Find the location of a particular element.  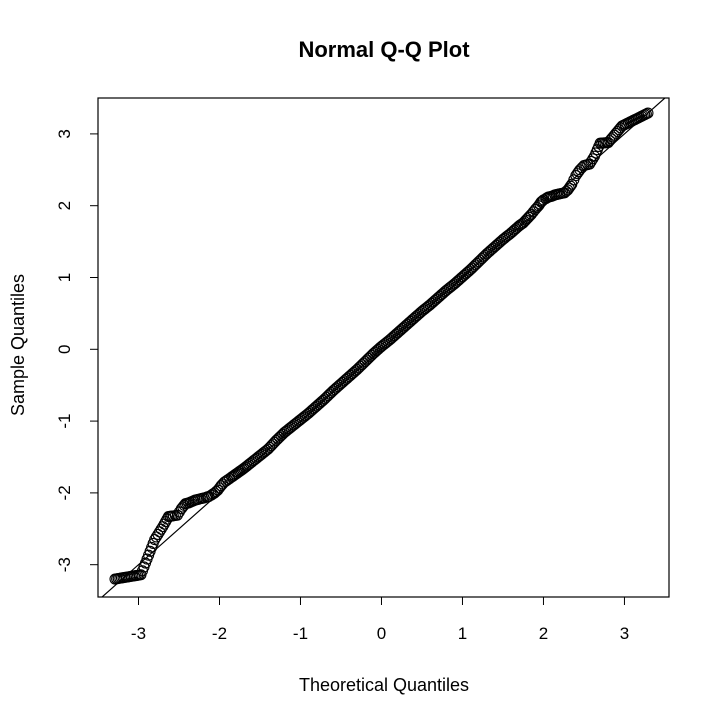

x-tick-label: -2 is located at coordinates (219, 633).